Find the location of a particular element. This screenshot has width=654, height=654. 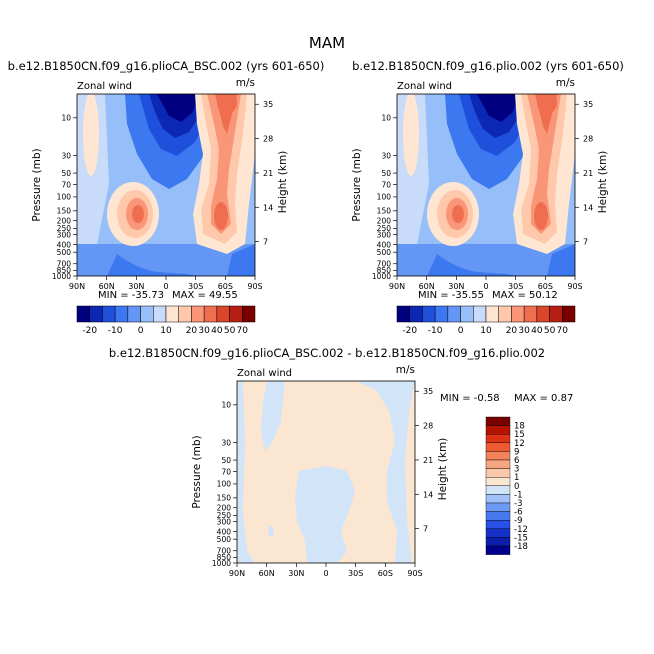

right-colorbar: -20 -10 0 10 20 30 40 50 70 is located at coordinates (486, 320).